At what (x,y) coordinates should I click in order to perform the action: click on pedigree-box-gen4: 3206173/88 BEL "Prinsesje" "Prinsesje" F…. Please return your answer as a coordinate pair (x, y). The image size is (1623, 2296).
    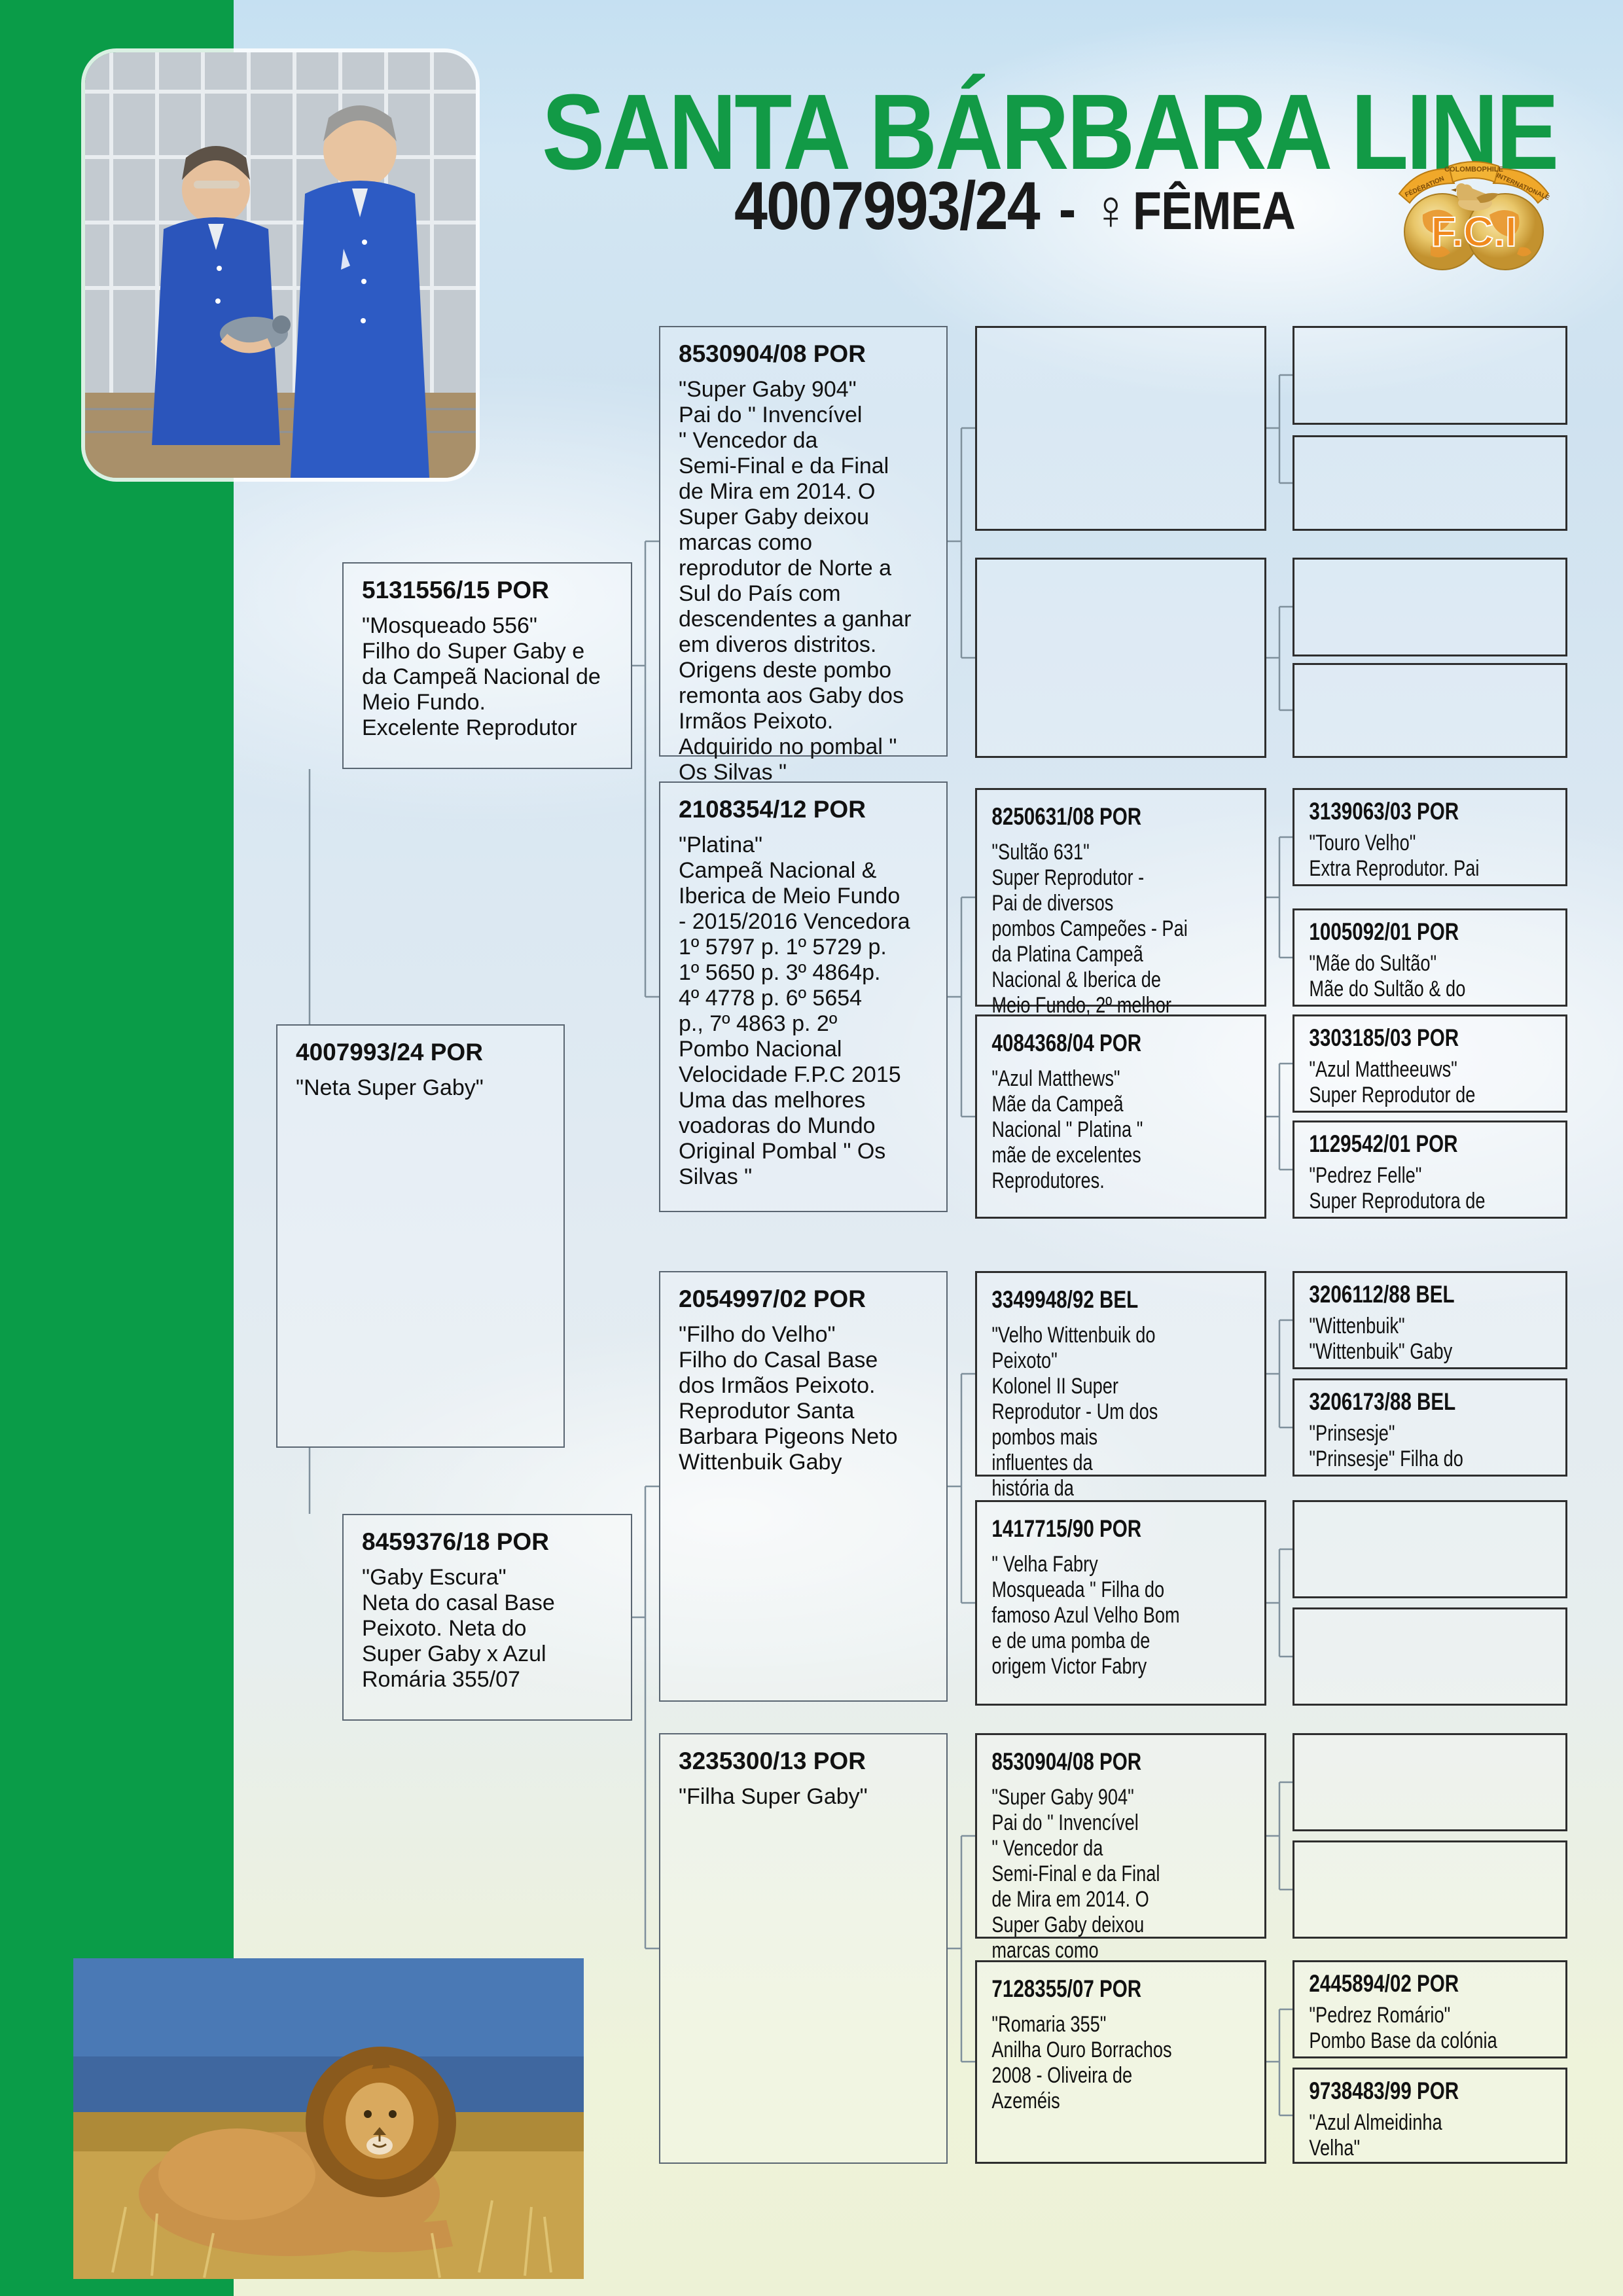
    Looking at the image, I should click on (1430, 1427).